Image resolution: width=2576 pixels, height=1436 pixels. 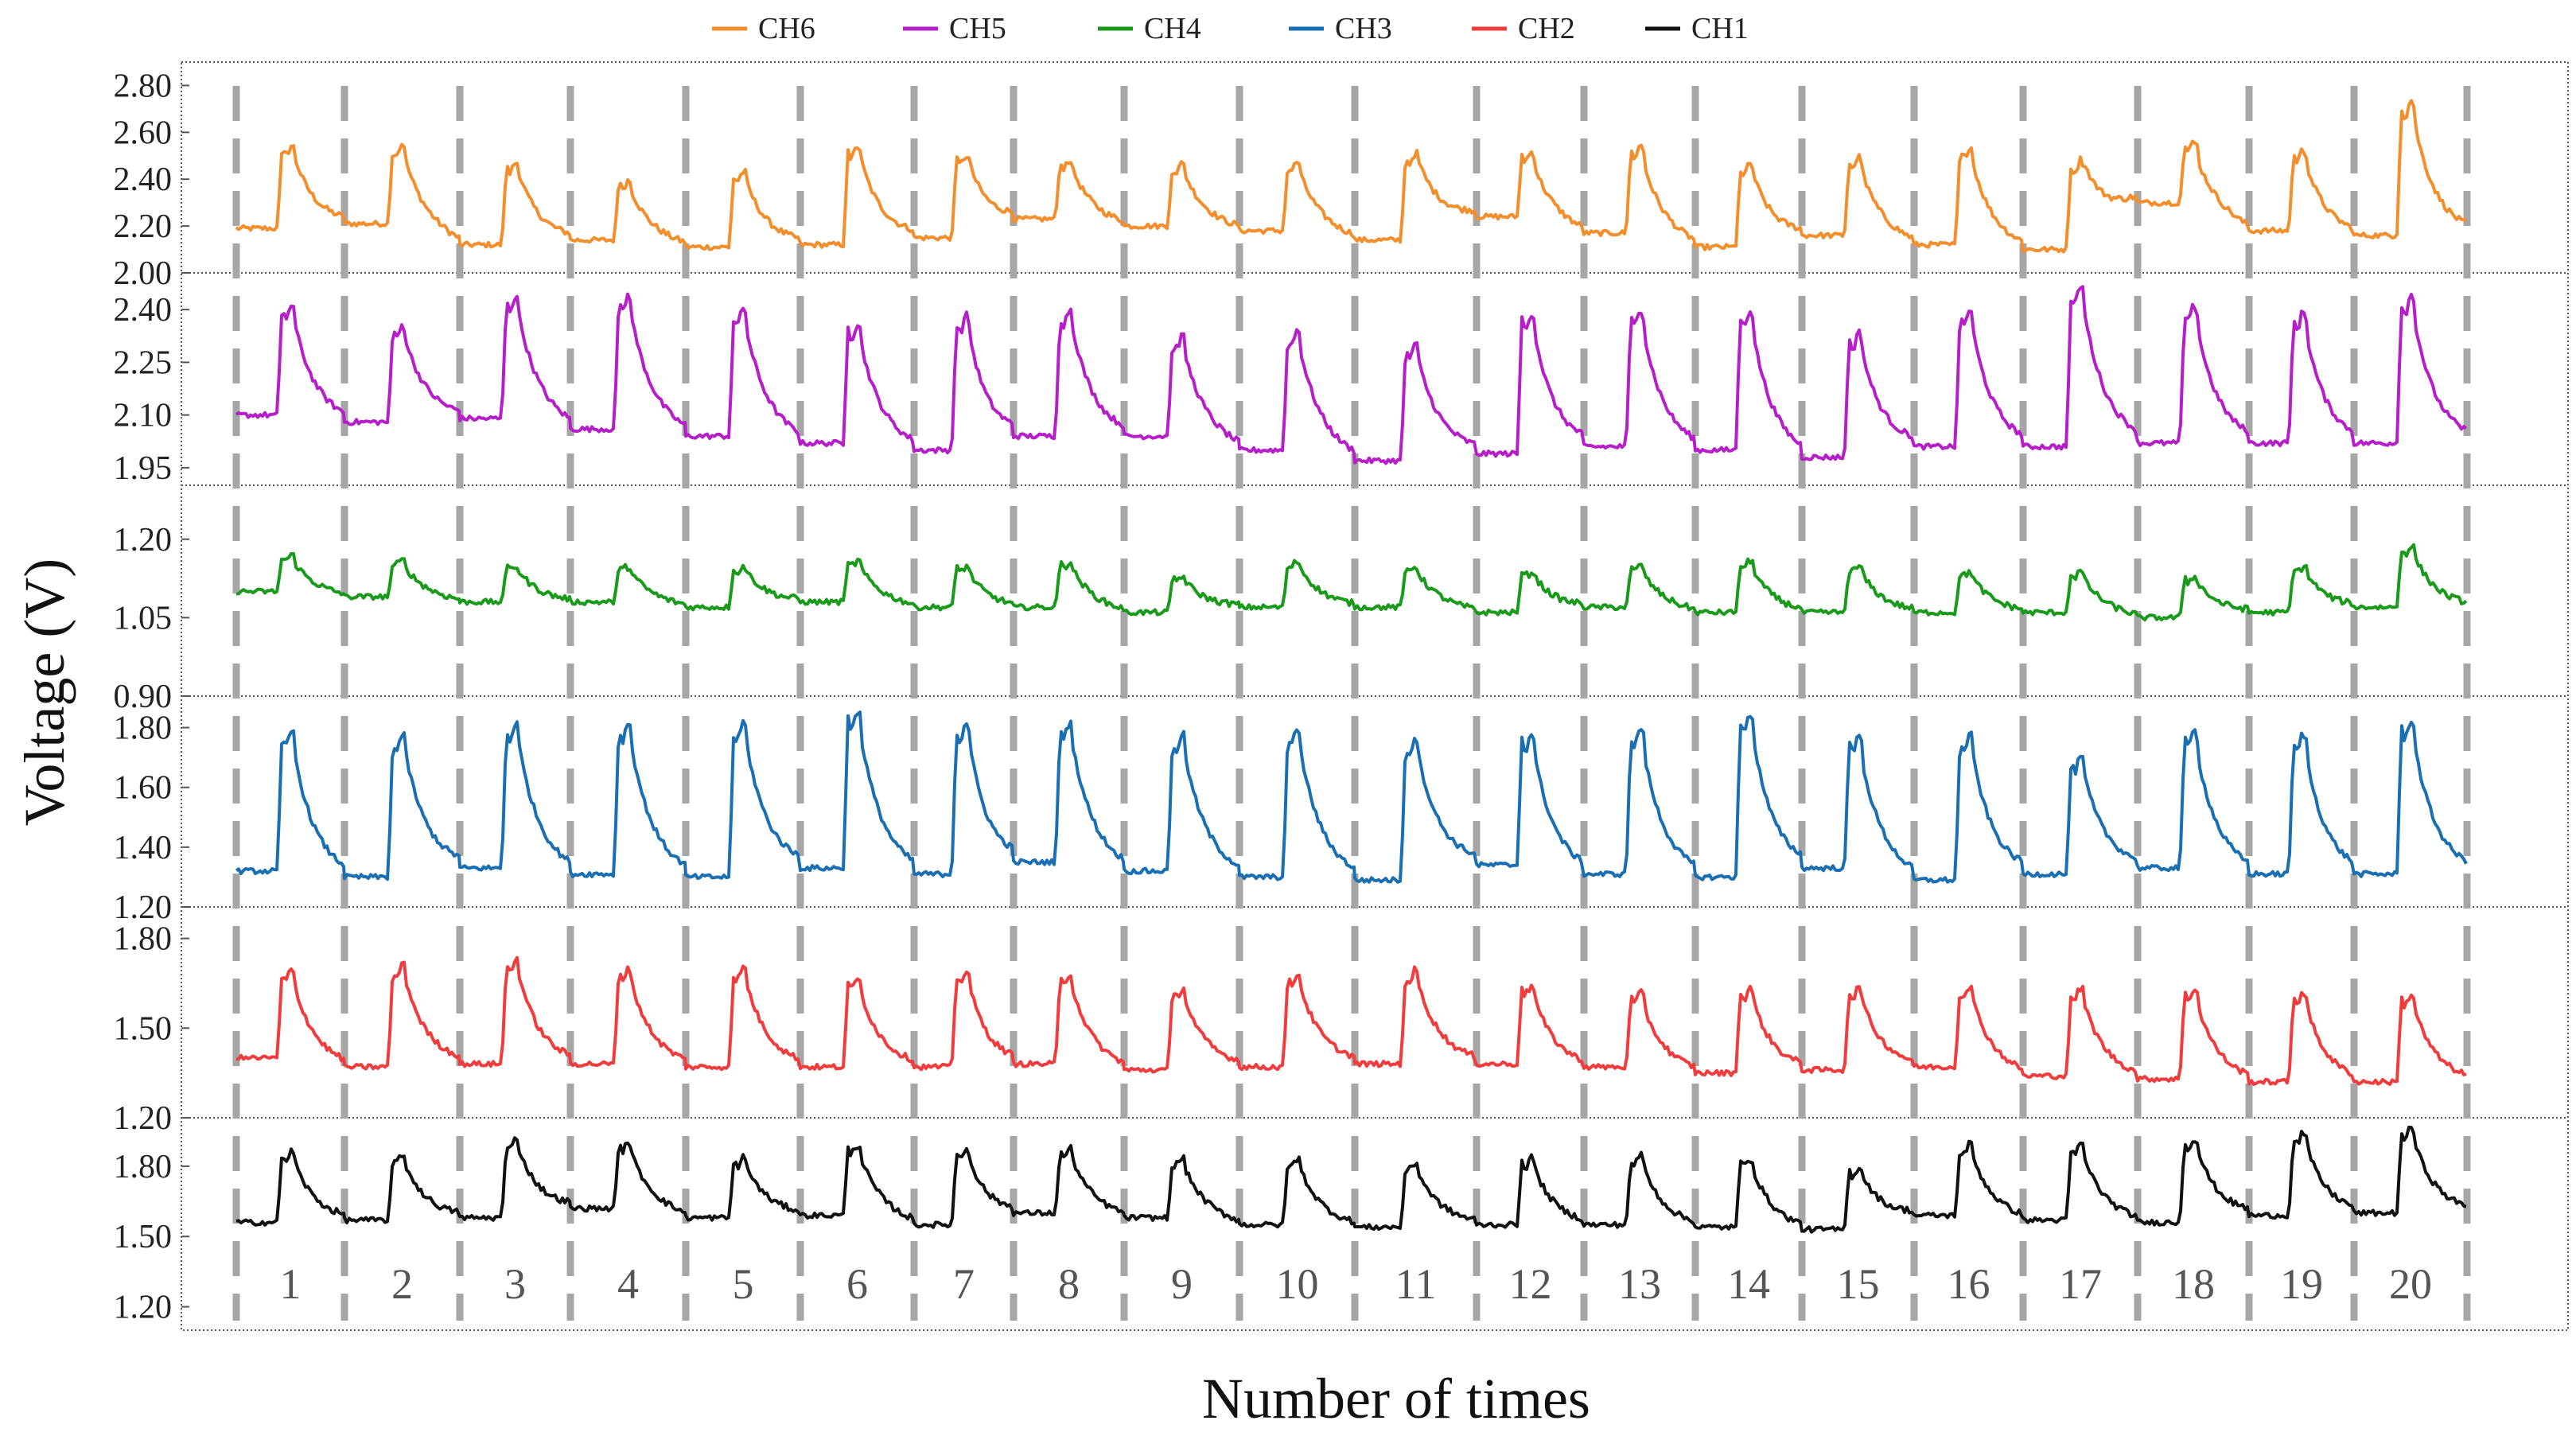 I want to click on trial-number-label: 10, so click(x=1298, y=1284).